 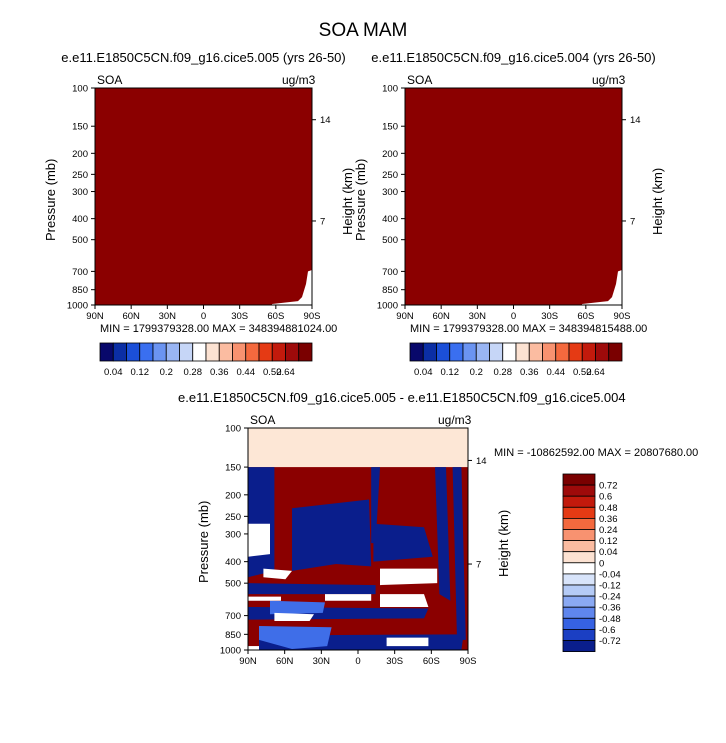 What do you see at coordinates (513, 196) in the screenshot?
I see `field-fill` at bounding box center [513, 196].